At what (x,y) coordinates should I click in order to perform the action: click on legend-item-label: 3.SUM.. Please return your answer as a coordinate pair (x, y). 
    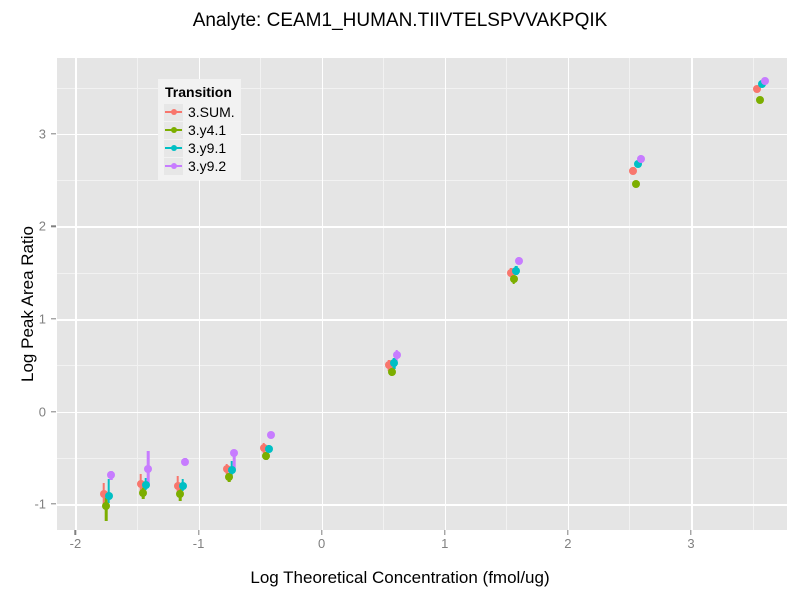
    Looking at the image, I should click on (211, 112).